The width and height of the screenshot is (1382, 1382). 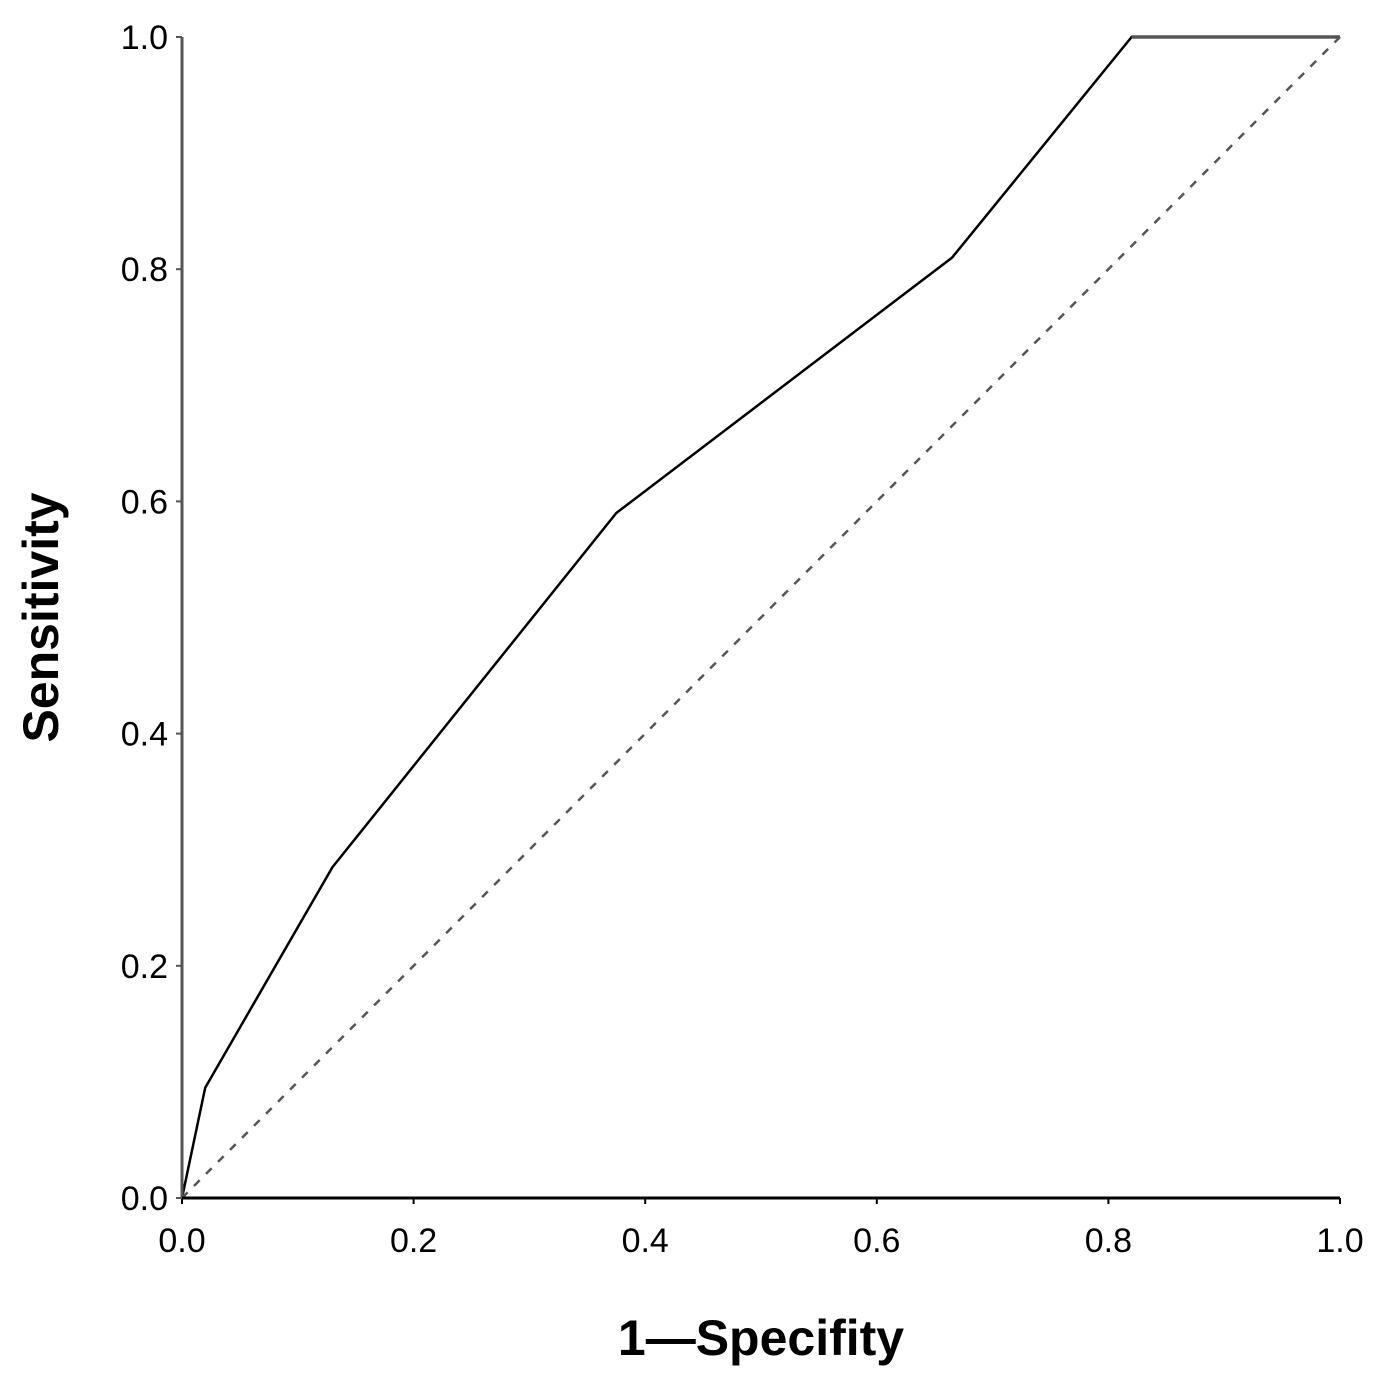 What do you see at coordinates (151, 618) in the screenshot?
I see `y-axis-ticks: 0.0 0.2 0.4 0.6 0.8 1.0` at bounding box center [151, 618].